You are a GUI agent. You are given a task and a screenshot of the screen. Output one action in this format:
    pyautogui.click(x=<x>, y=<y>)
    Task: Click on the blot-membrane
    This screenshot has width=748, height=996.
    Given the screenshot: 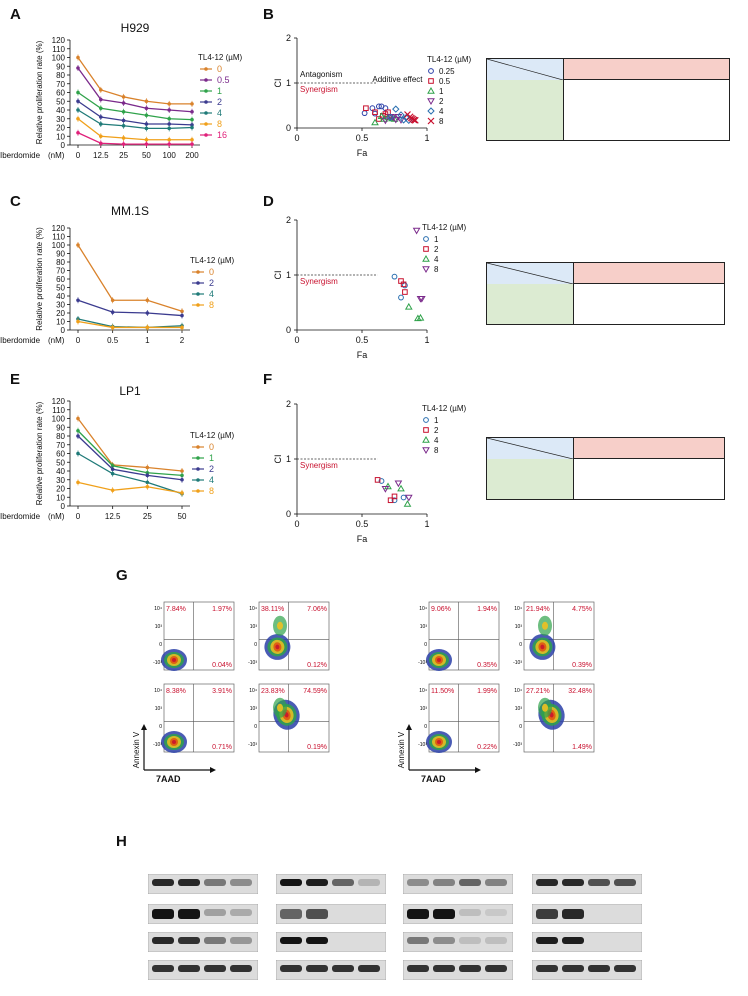 What is the action you would take?
    pyautogui.click(x=331, y=942)
    